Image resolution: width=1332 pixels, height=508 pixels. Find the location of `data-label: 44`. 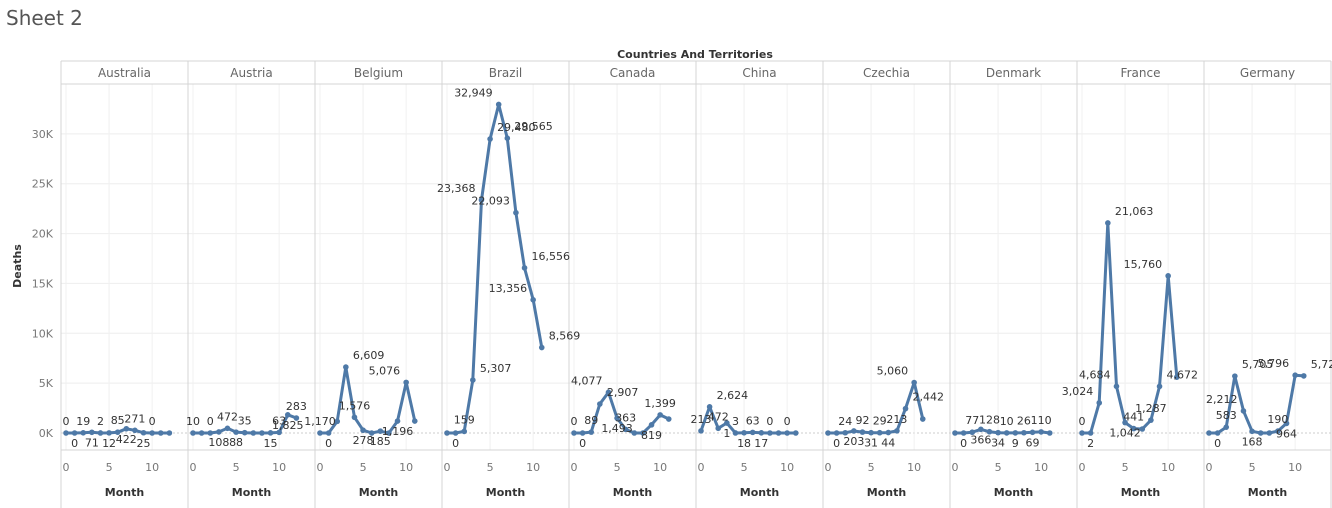

data-label: 44 is located at coordinates (888, 443).